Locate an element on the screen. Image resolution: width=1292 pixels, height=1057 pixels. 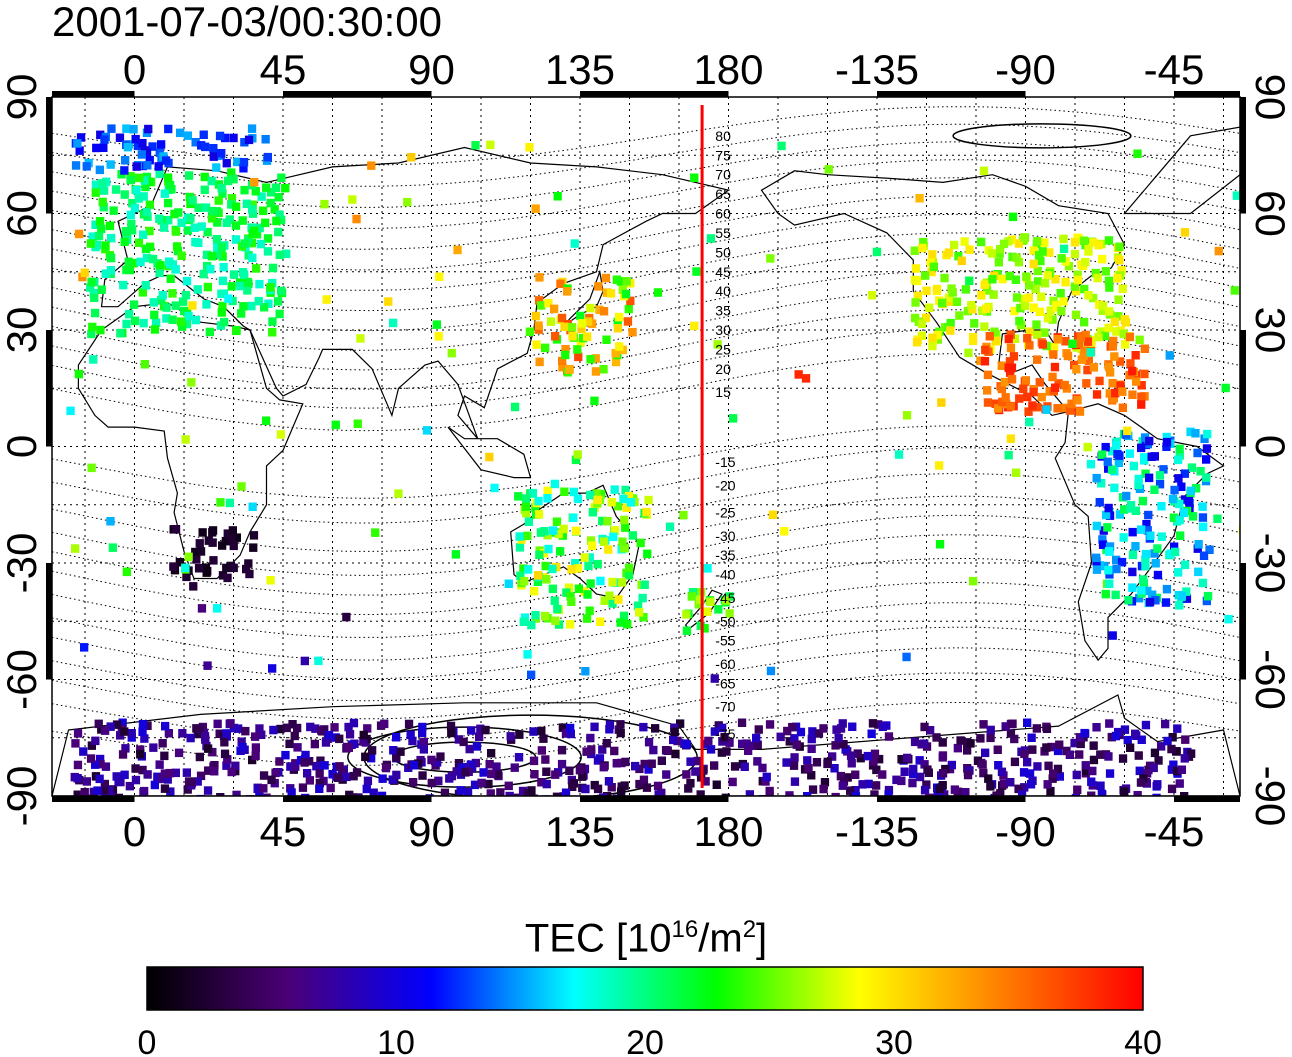
frame-band-left is located at coordinates (49, 621).